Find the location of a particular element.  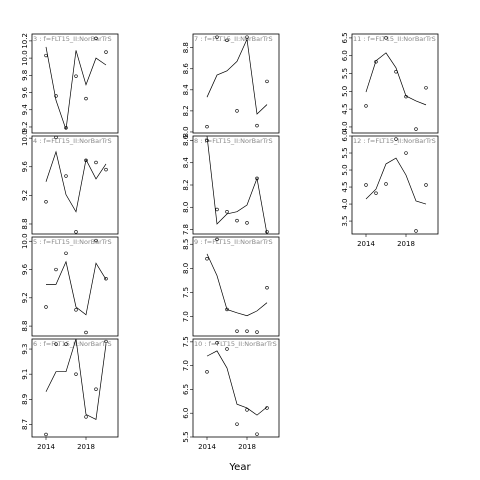

panel: 5 : f=FLT15_II:NorBarTrS 8.8 9.2 9.6 10.0 is located at coordinates (70, 285).